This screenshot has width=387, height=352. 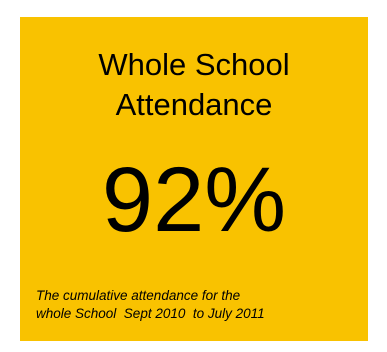 What do you see at coordinates (150, 313) in the screenshot?
I see `caption-line-2: whole School Sept 2010 to July 2011` at bounding box center [150, 313].